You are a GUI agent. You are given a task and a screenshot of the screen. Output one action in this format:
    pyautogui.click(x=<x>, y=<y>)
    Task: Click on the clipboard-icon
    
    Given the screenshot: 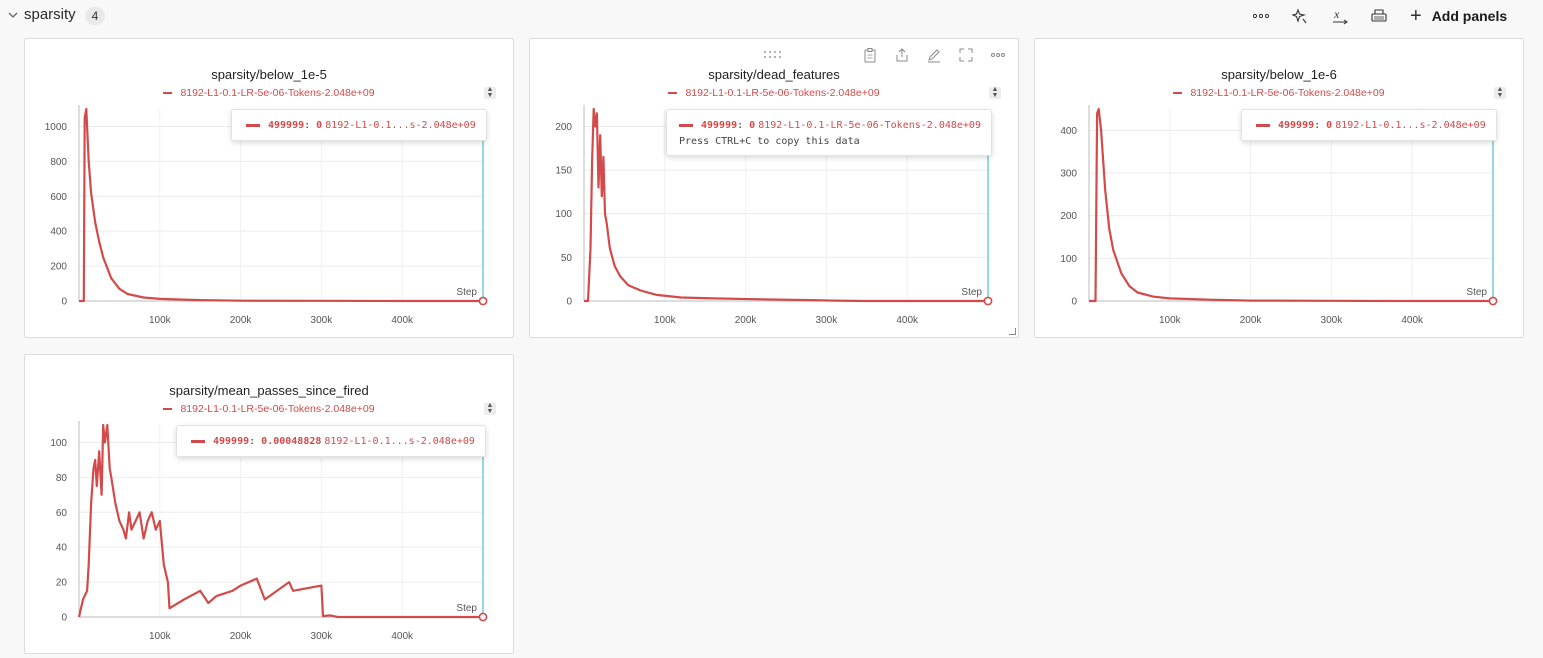 What is the action you would take?
    pyautogui.click(x=870, y=55)
    